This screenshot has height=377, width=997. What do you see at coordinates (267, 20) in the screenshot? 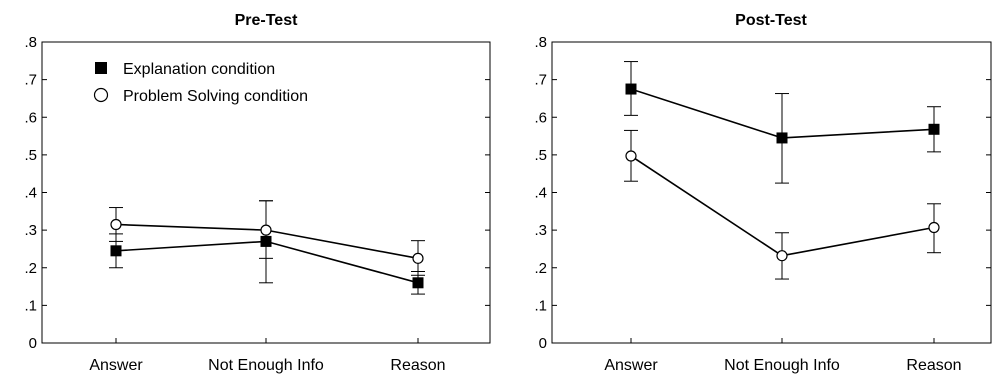
I see `chart-title: Pre-Test` at bounding box center [267, 20].